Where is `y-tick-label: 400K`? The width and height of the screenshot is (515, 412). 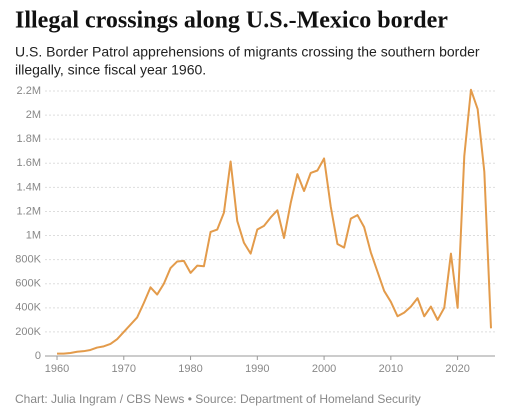 y-tick-label: 400K is located at coordinates (28, 308).